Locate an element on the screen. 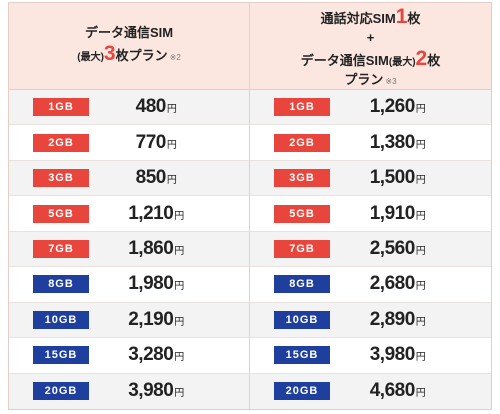 The height and width of the screenshot is (414, 500). header-line-data: データ通信SIM(最大)2枚 is located at coordinates (370, 58).